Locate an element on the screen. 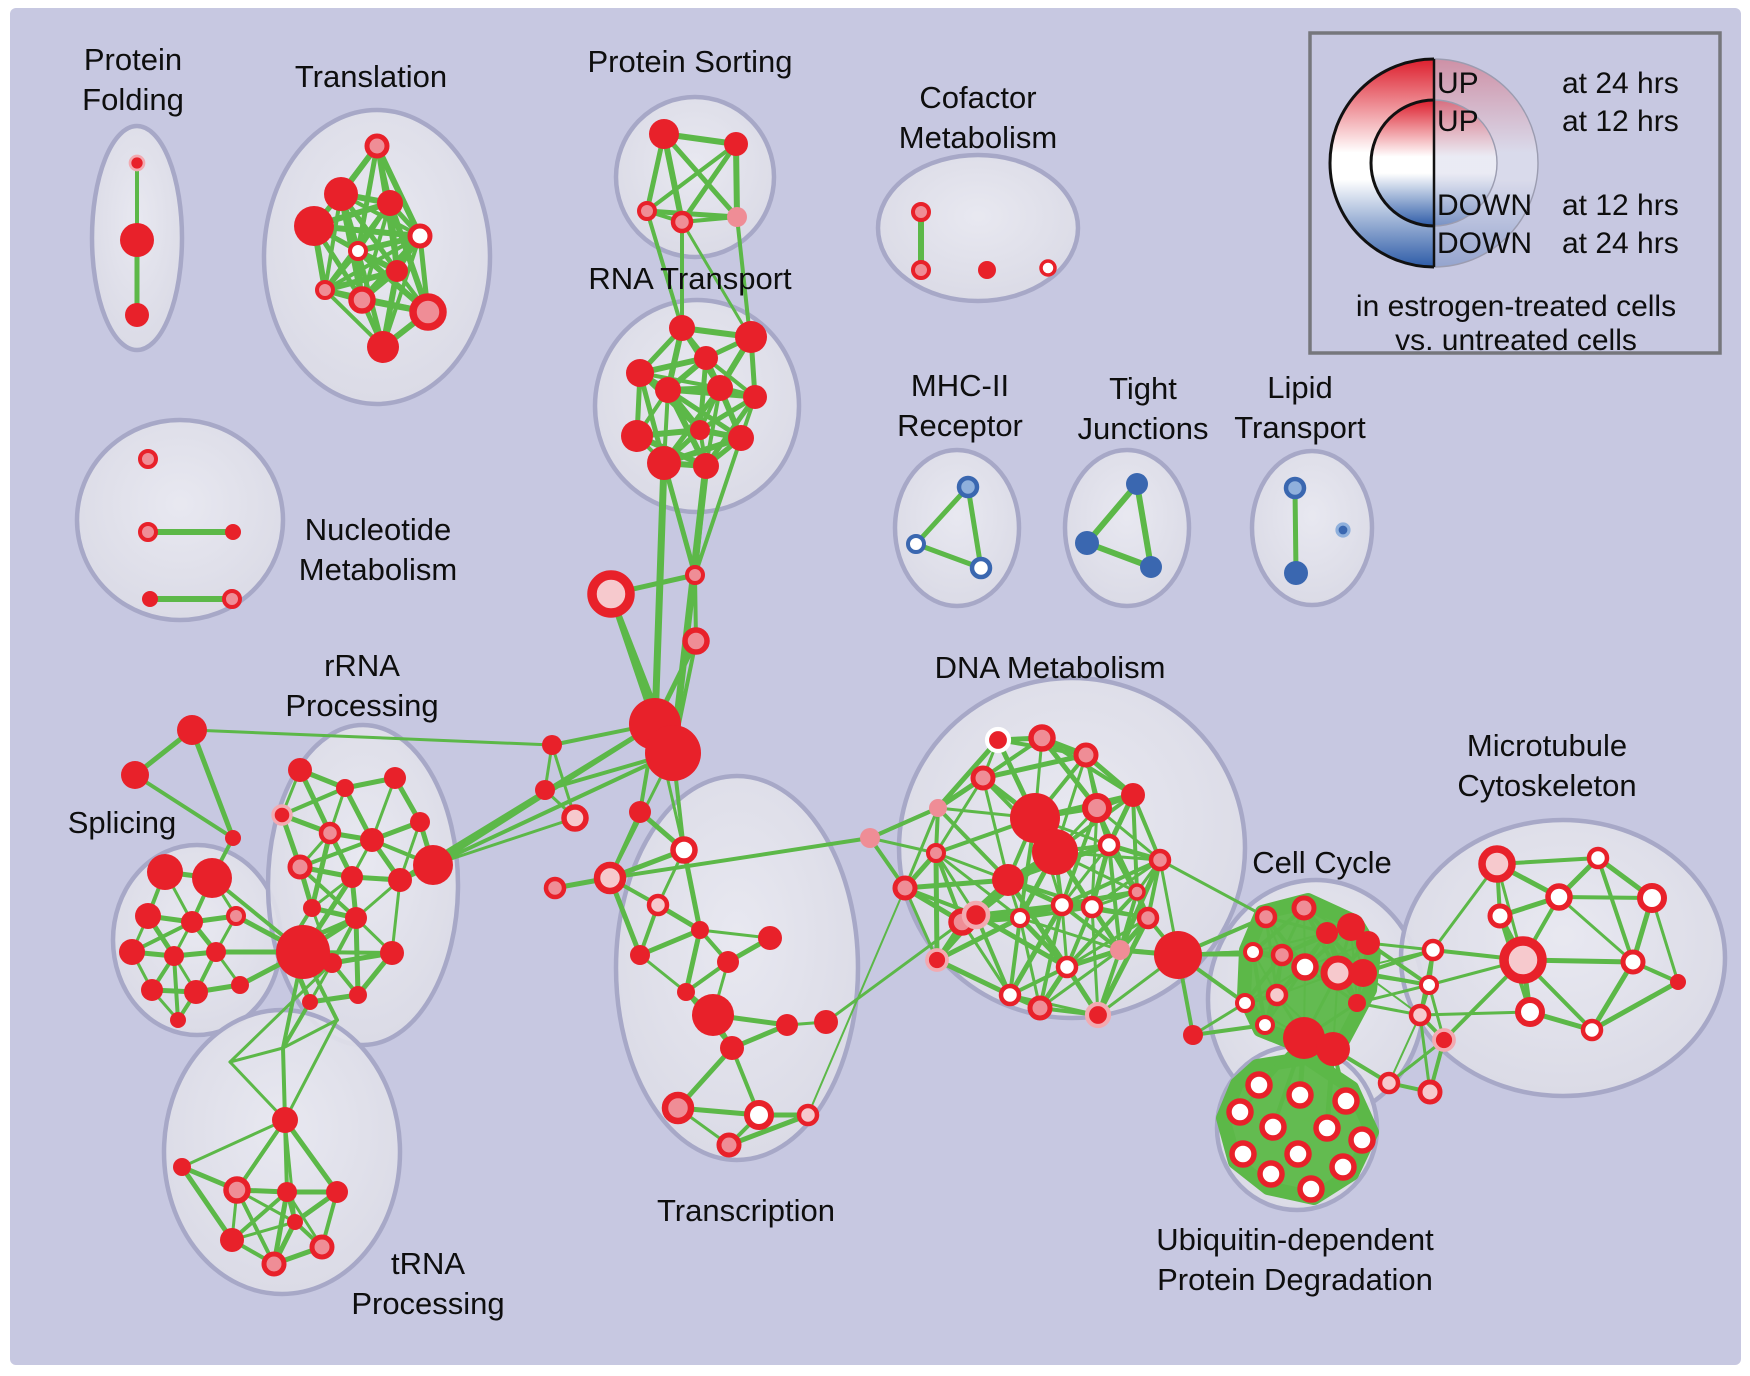  cluster-ellipse-cofactor-metabolism is located at coordinates (978, 228).